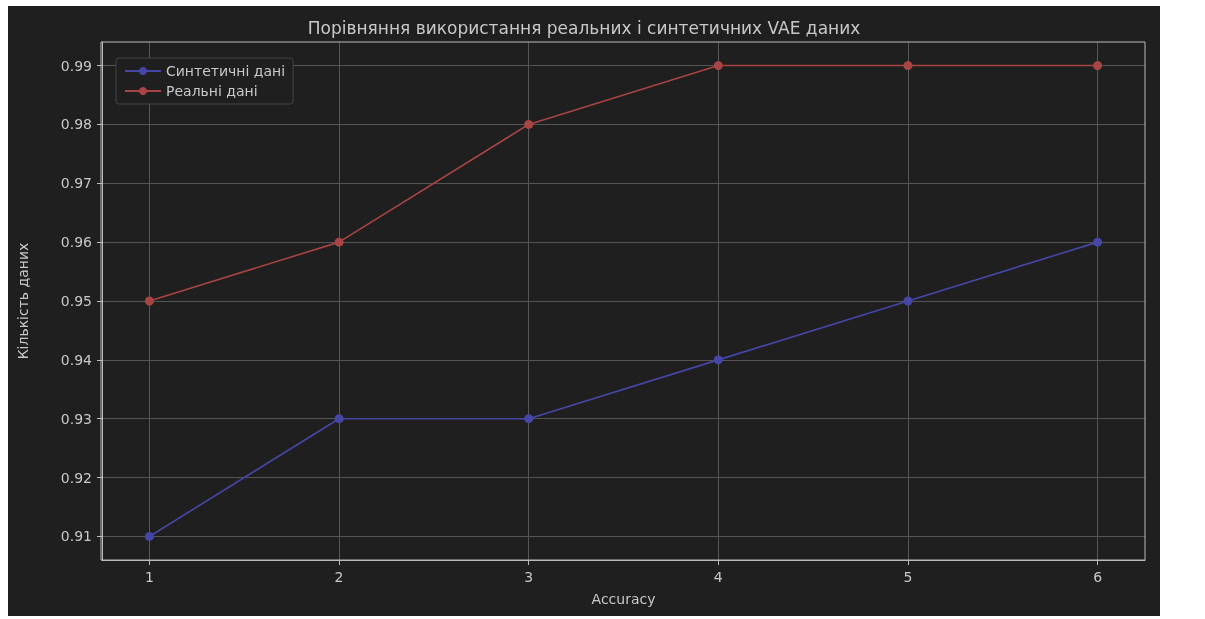  I want to click on x-tick-label: 4, so click(718, 577).